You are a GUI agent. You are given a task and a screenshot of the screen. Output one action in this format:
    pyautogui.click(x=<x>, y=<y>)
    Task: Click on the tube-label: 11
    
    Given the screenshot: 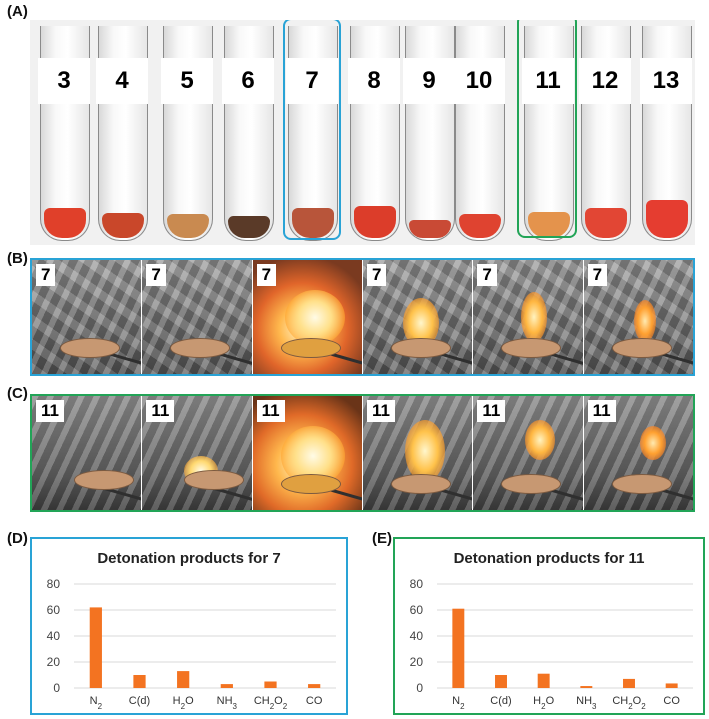 What is the action you would take?
    pyautogui.click(x=548, y=81)
    